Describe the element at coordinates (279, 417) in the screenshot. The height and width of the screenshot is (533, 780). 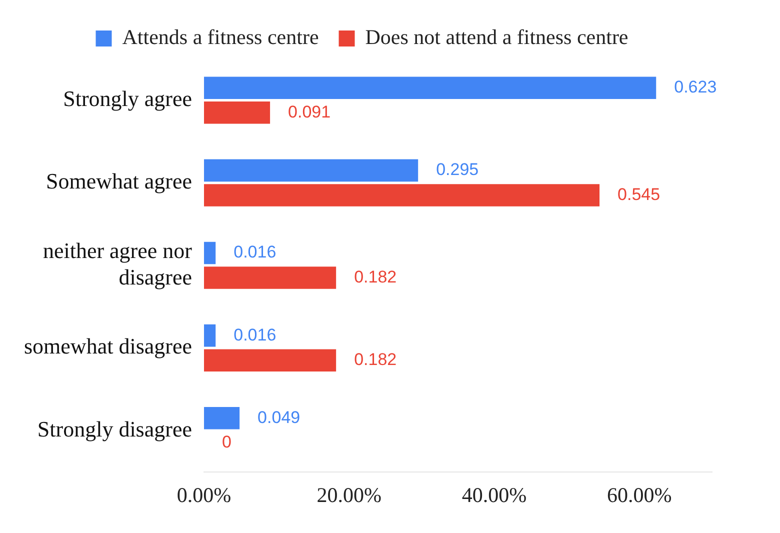
I see `data-label: 0.049` at that location.